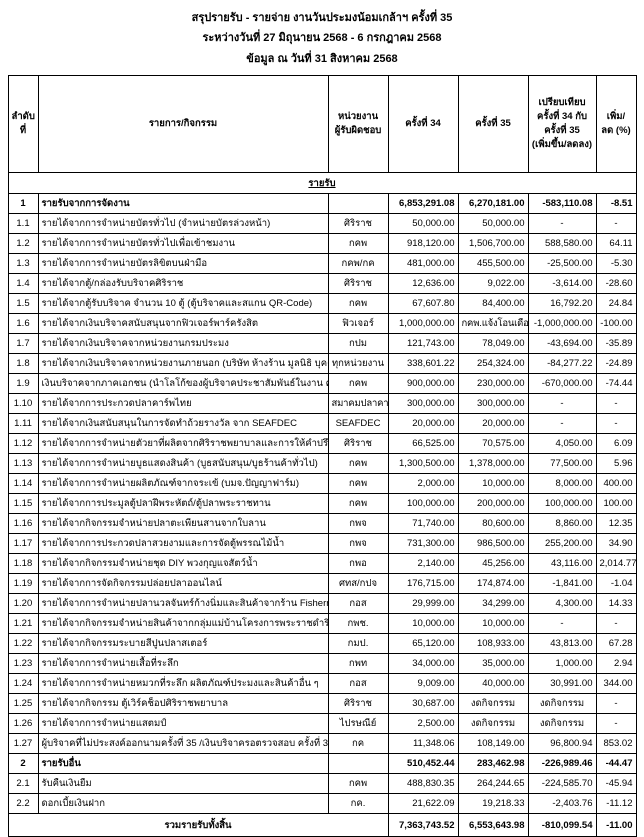 This screenshot has width=644, height=837. Describe the element at coordinates (616, 124) in the screenshot. I see `header-percent-change: เพิ่ม/ ลด (%)` at that location.